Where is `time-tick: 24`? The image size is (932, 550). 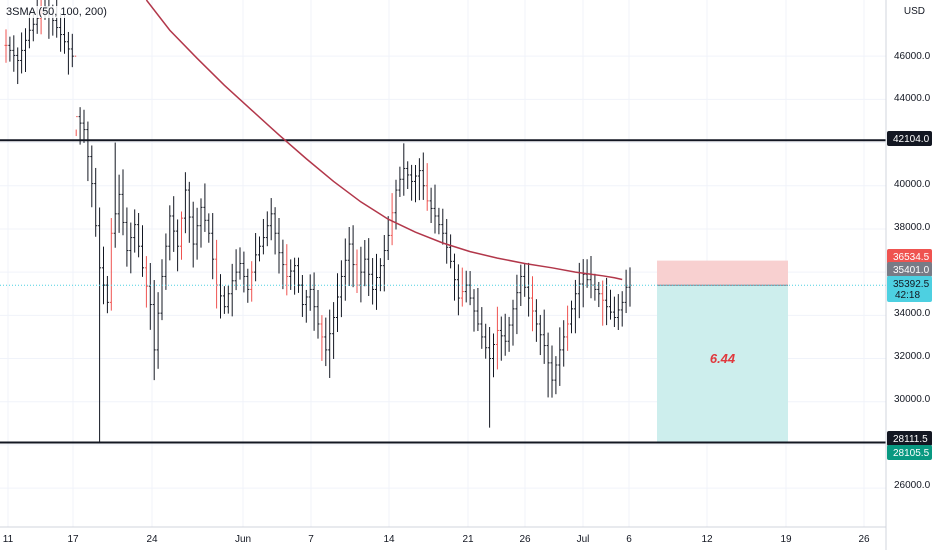
time-tick: 24 is located at coordinates (152, 539).